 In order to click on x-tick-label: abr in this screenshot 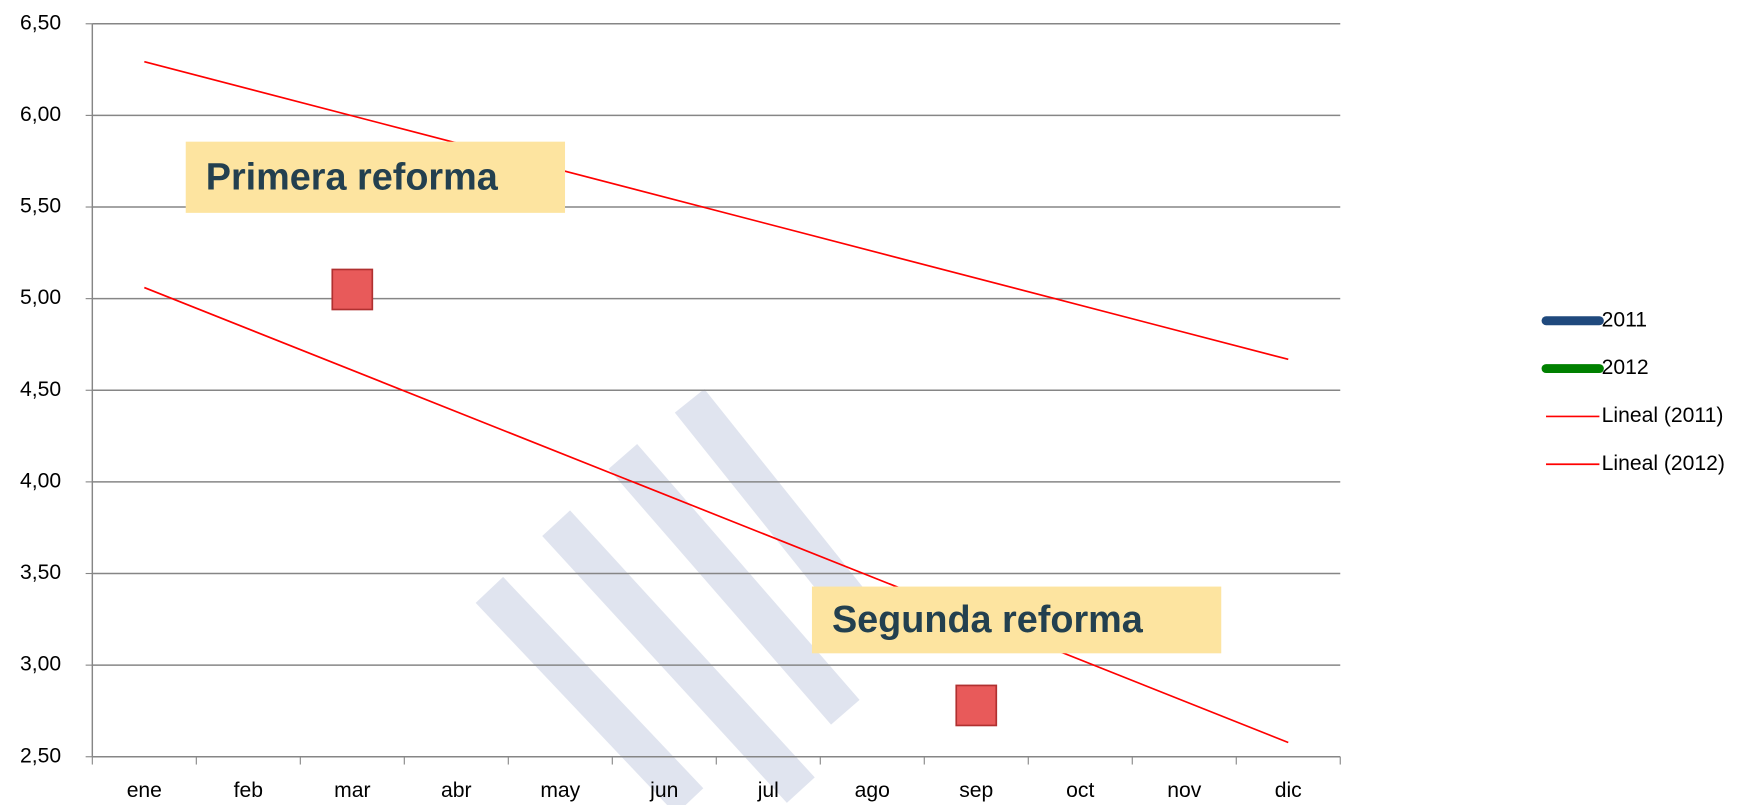, I will do `click(456, 790)`.